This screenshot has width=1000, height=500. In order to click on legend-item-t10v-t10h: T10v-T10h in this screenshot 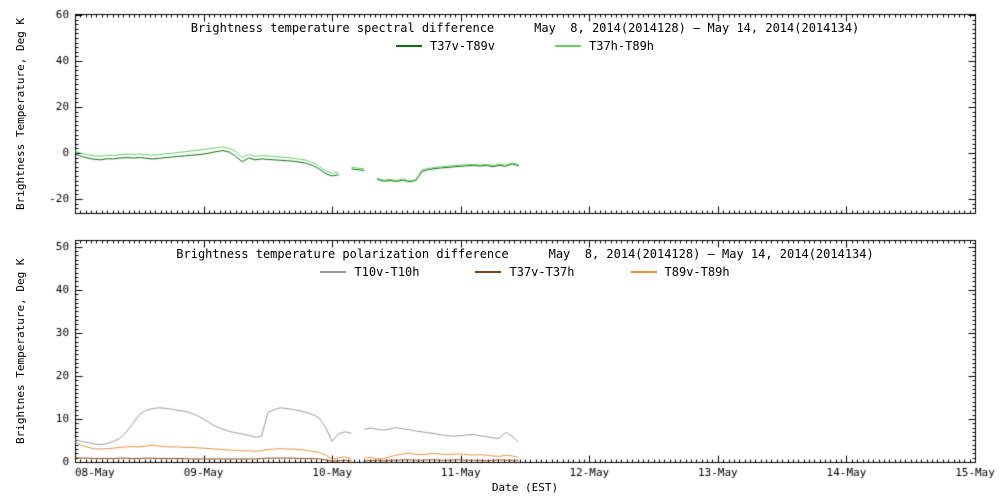, I will do `click(369, 272)`.